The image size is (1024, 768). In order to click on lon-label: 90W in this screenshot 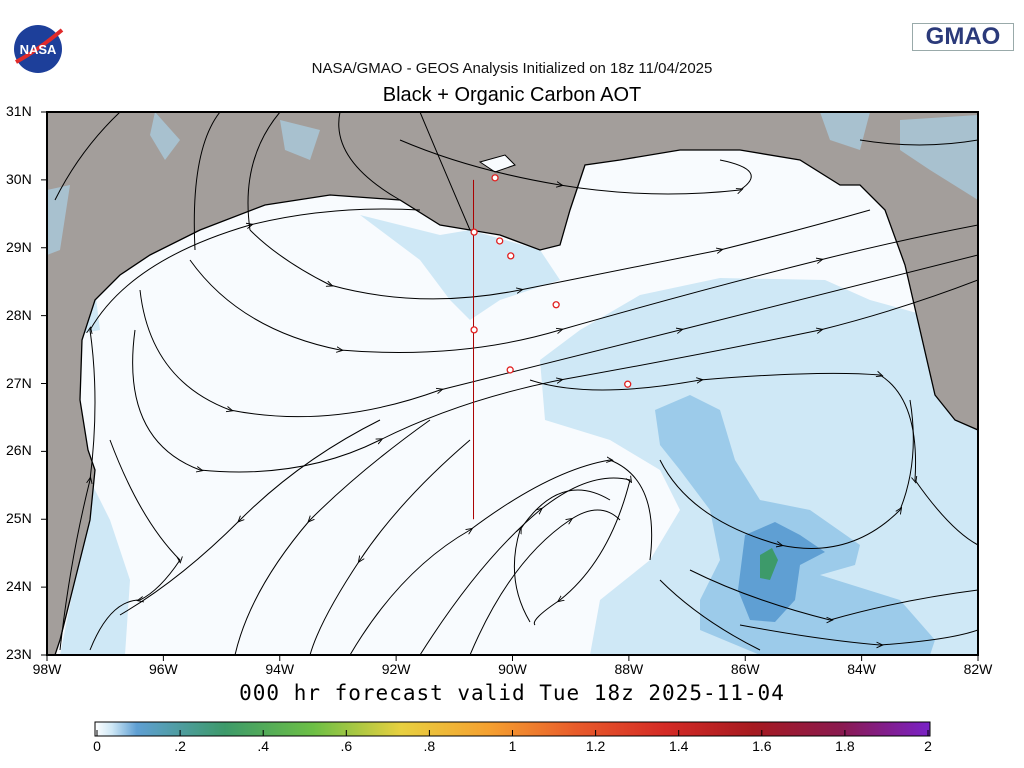, I will do `click(512, 669)`.